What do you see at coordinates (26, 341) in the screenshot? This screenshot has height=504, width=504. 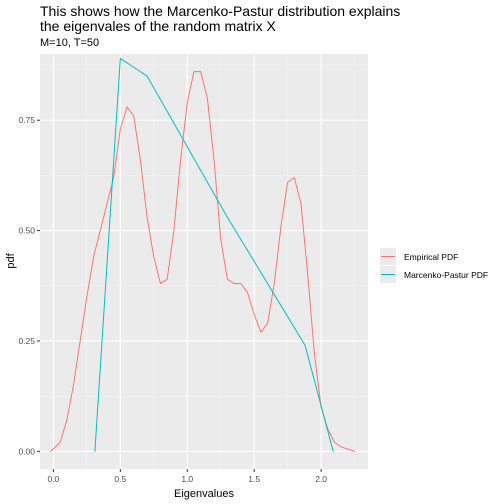 I see `y-tick-label: 0.25` at bounding box center [26, 341].